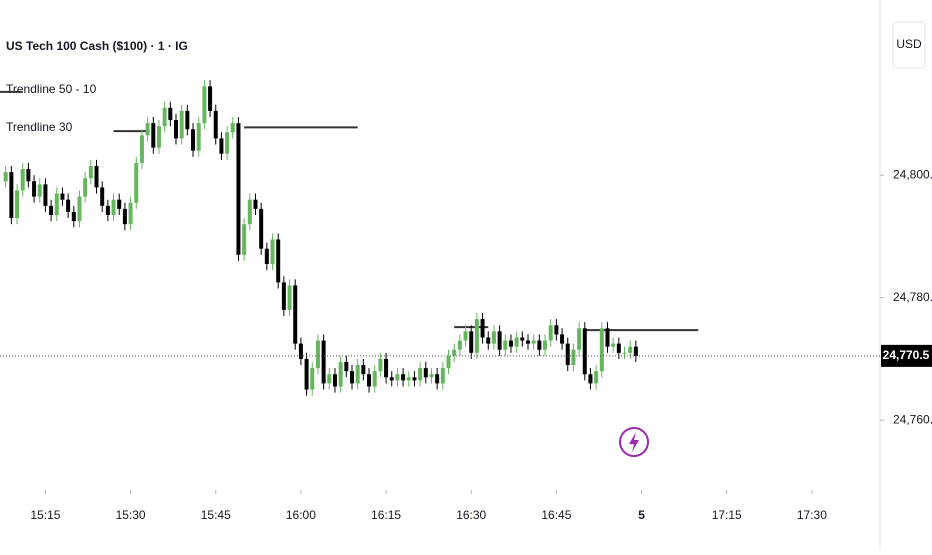  What do you see at coordinates (471, 515) in the screenshot?
I see `x-tick-label: 16:30` at bounding box center [471, 515].